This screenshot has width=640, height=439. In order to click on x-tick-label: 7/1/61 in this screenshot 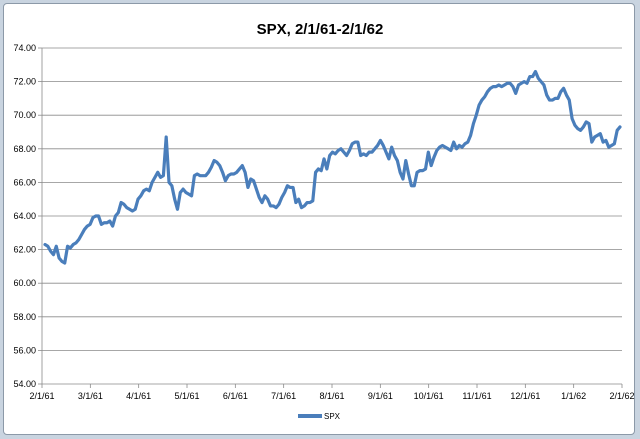, I will do `click(283, 396)`.